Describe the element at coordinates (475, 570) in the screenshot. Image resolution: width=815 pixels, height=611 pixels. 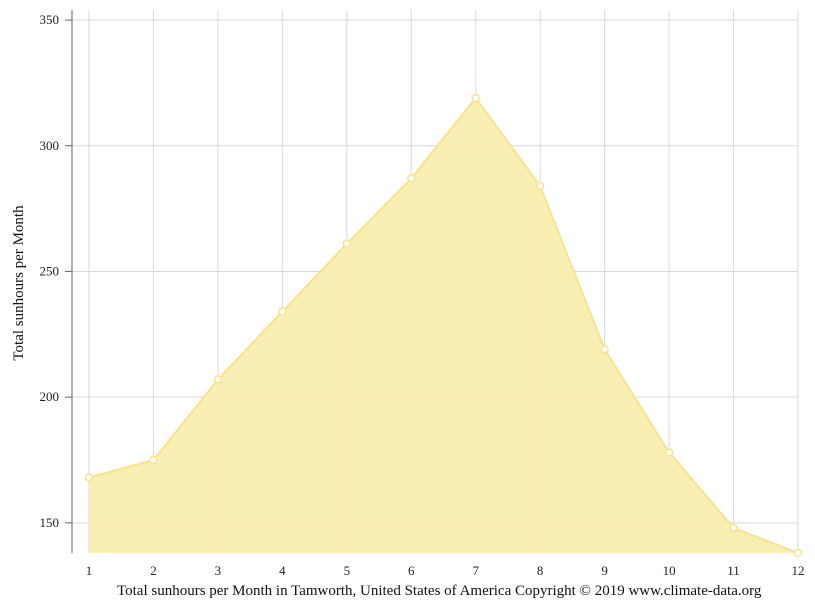
I see `x-tick-label-7: 7` at that location.